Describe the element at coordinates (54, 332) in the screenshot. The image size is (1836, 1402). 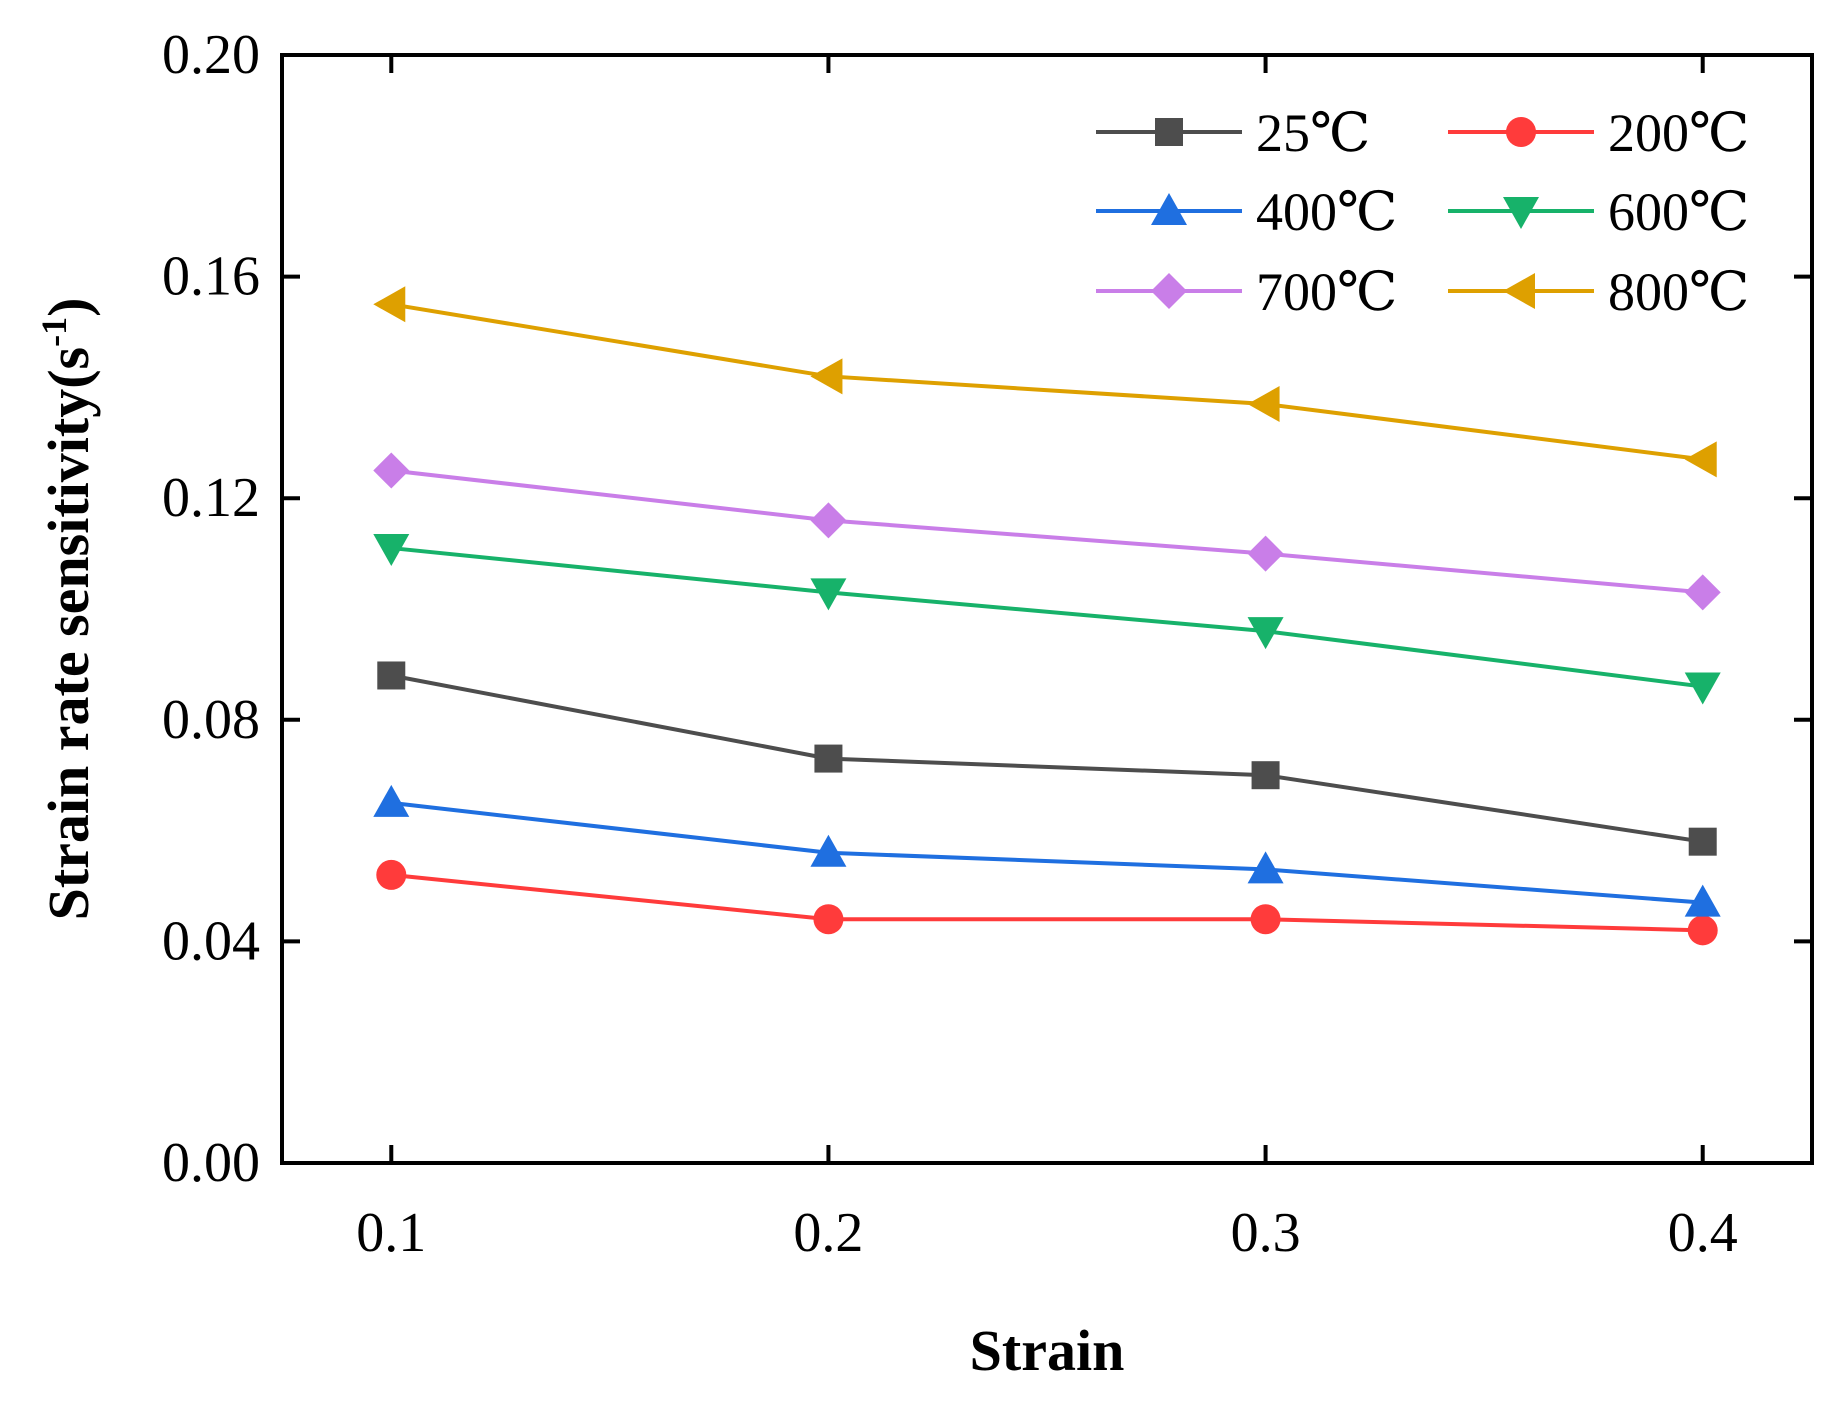
I see `y-axis-title-superscript: -1` at that location.